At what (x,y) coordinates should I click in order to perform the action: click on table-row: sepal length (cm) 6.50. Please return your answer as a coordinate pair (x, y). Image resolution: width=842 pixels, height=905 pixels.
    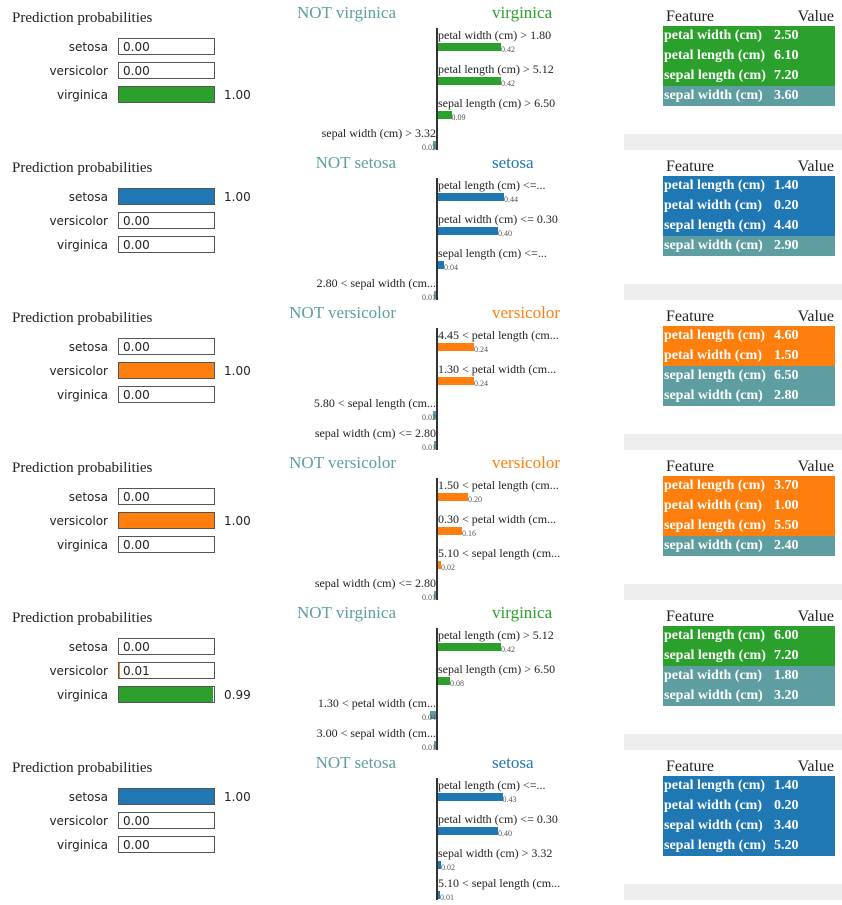
    Looking at the image, I should click on (749, 376).